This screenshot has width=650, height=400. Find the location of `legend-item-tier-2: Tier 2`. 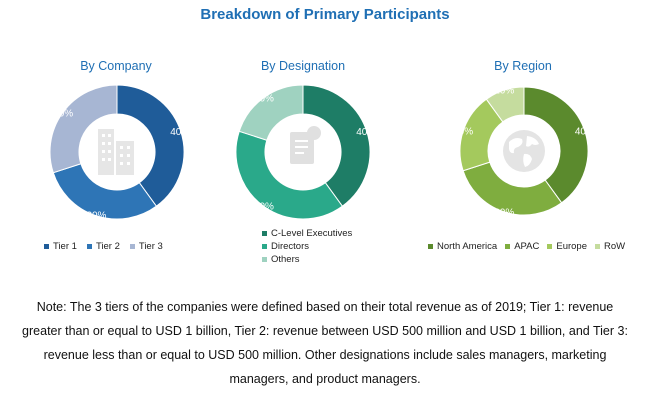

legend-item-tier-2: Tier 2 is located at coordinates (103, 246).